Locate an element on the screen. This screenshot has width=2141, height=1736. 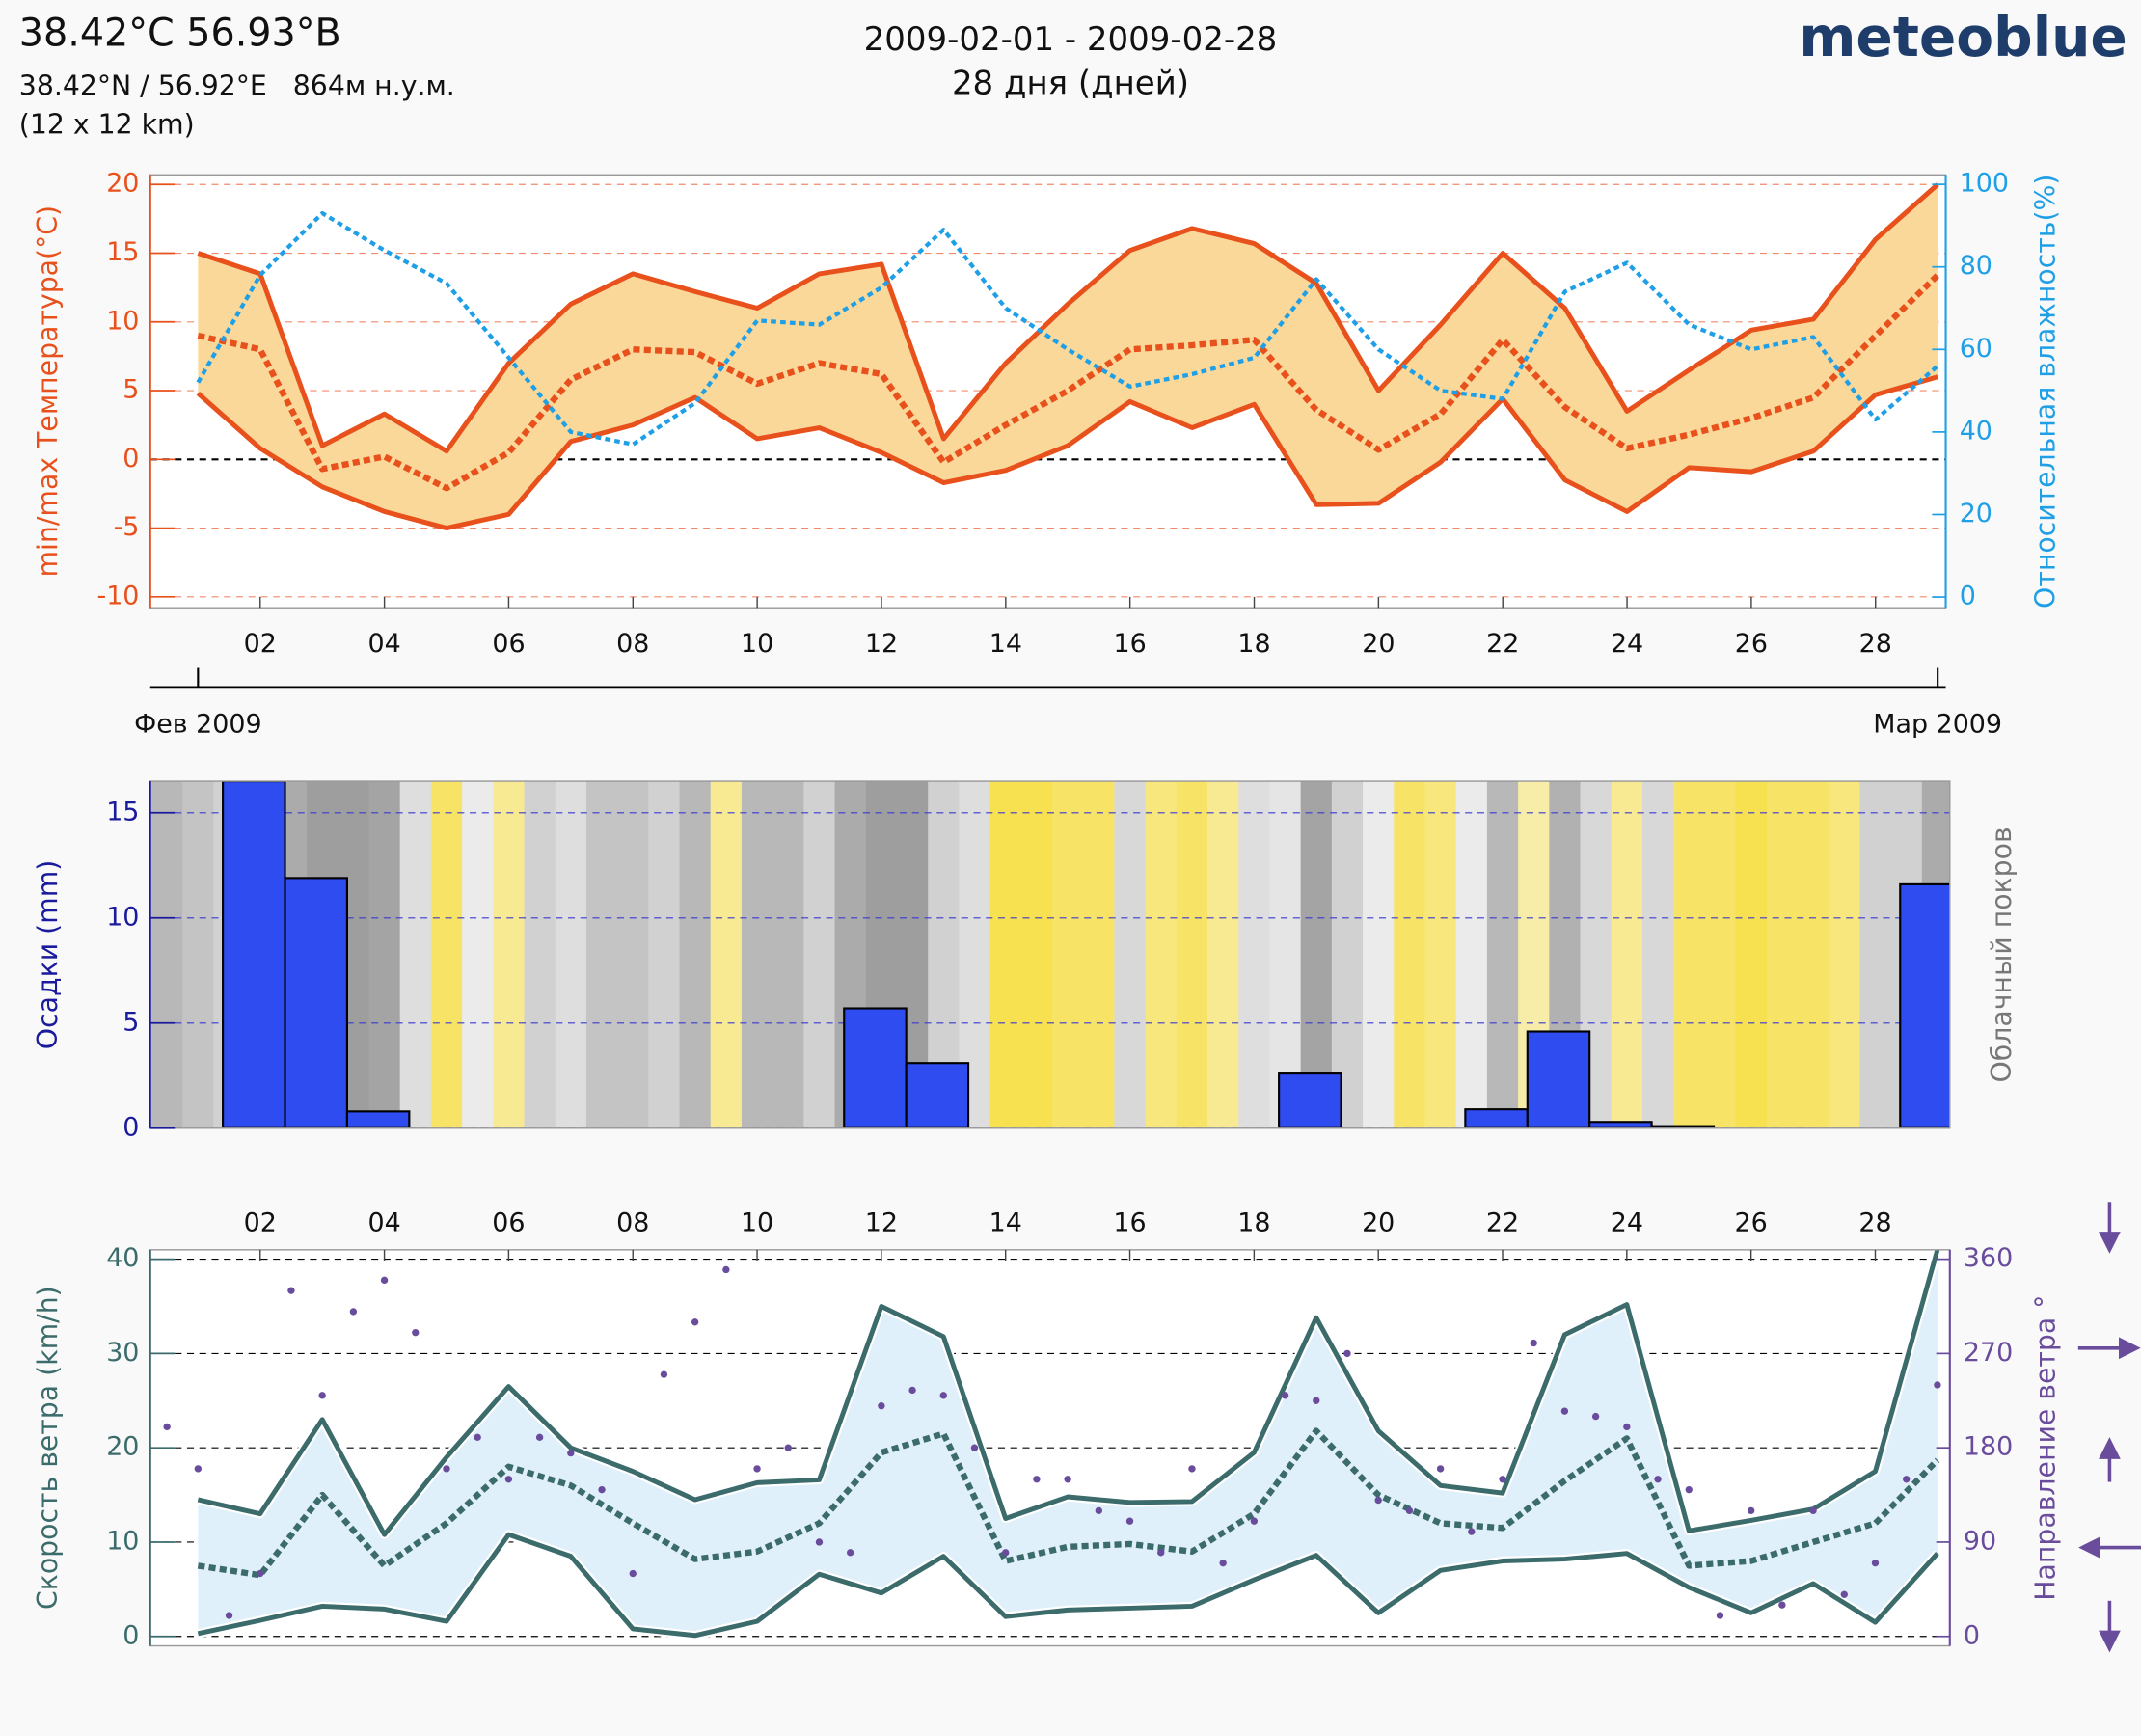
y2-tick-label: 100 is located at coordinates (1985, 184).